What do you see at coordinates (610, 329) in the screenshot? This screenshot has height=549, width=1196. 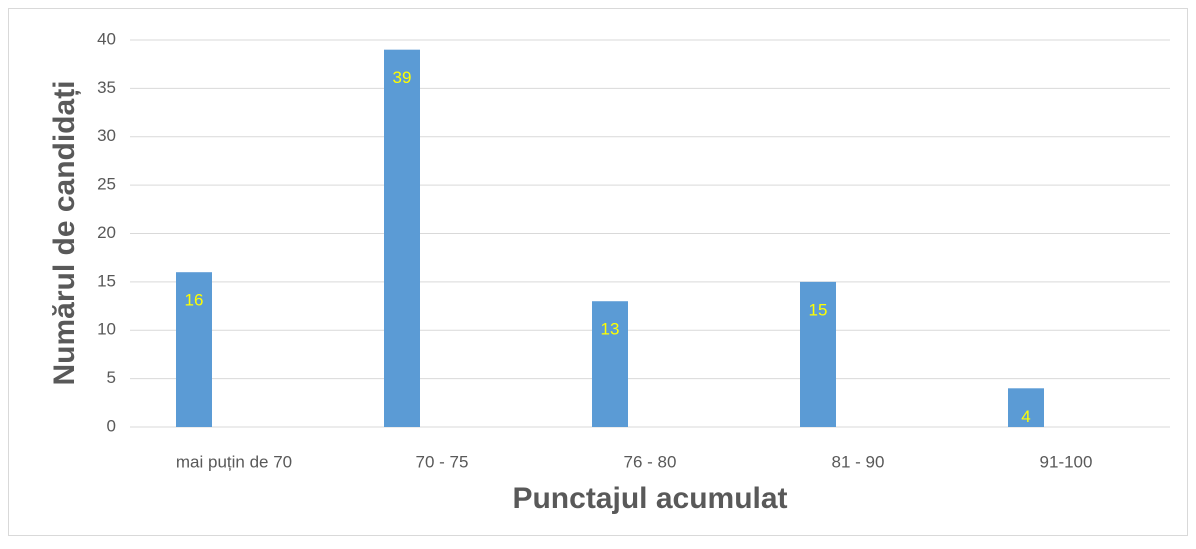 I see `data-label: 13` at bounding box center [610, 329].